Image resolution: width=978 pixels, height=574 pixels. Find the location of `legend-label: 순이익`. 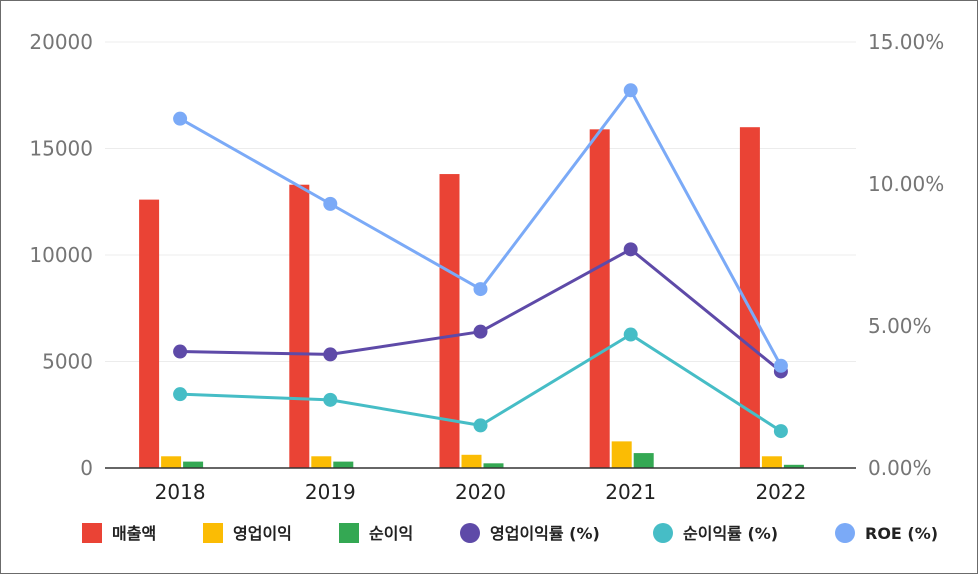

legend-label: 순이익 is located at coordinates (391, 533).